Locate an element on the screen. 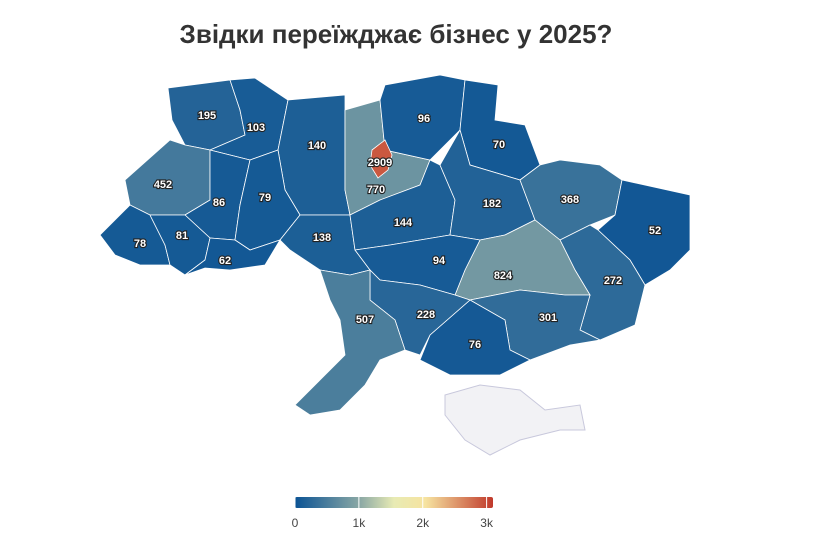 This screenshot has height=549, width=837. region-label: 70 is located at coordinates (499, 145).